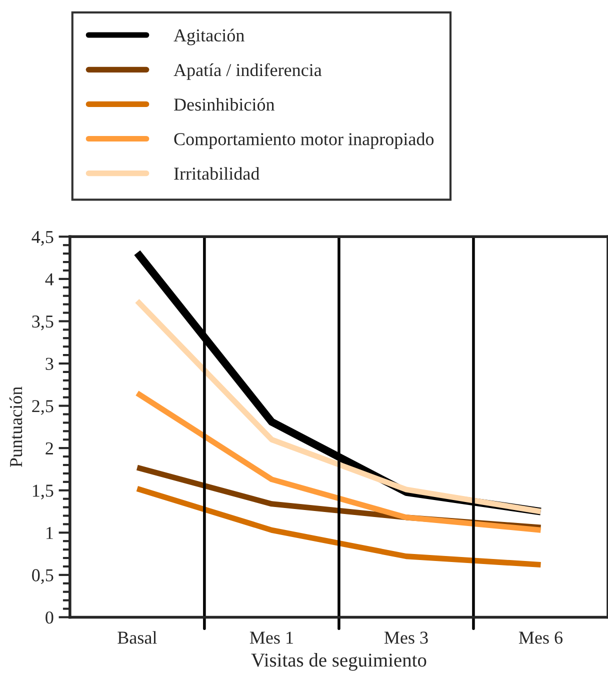 The image size is (608, 682). I want to click on y-axis-title: Puntuación, so click(15, 427).